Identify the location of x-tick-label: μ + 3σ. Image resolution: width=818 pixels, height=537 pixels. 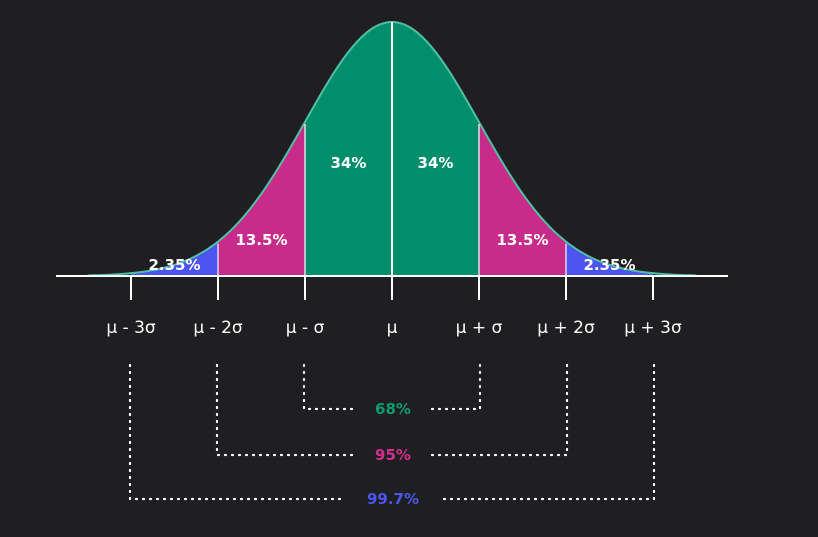
(653, 328).